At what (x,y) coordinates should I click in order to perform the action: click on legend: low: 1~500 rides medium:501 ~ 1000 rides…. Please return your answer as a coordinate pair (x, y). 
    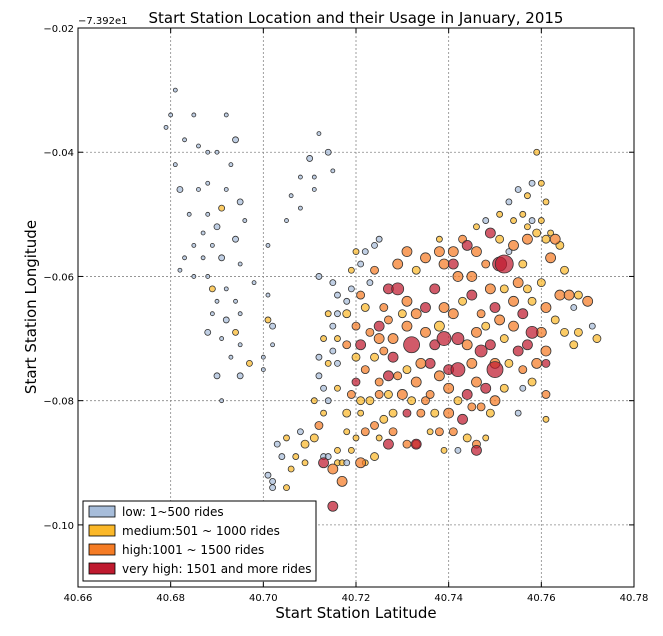
    Looking at the image, I should click on (199, 541).